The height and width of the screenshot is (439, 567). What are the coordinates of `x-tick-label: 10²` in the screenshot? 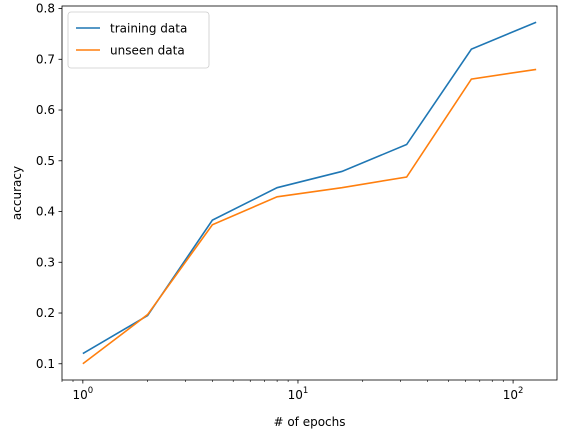 It's located at (513, 394).